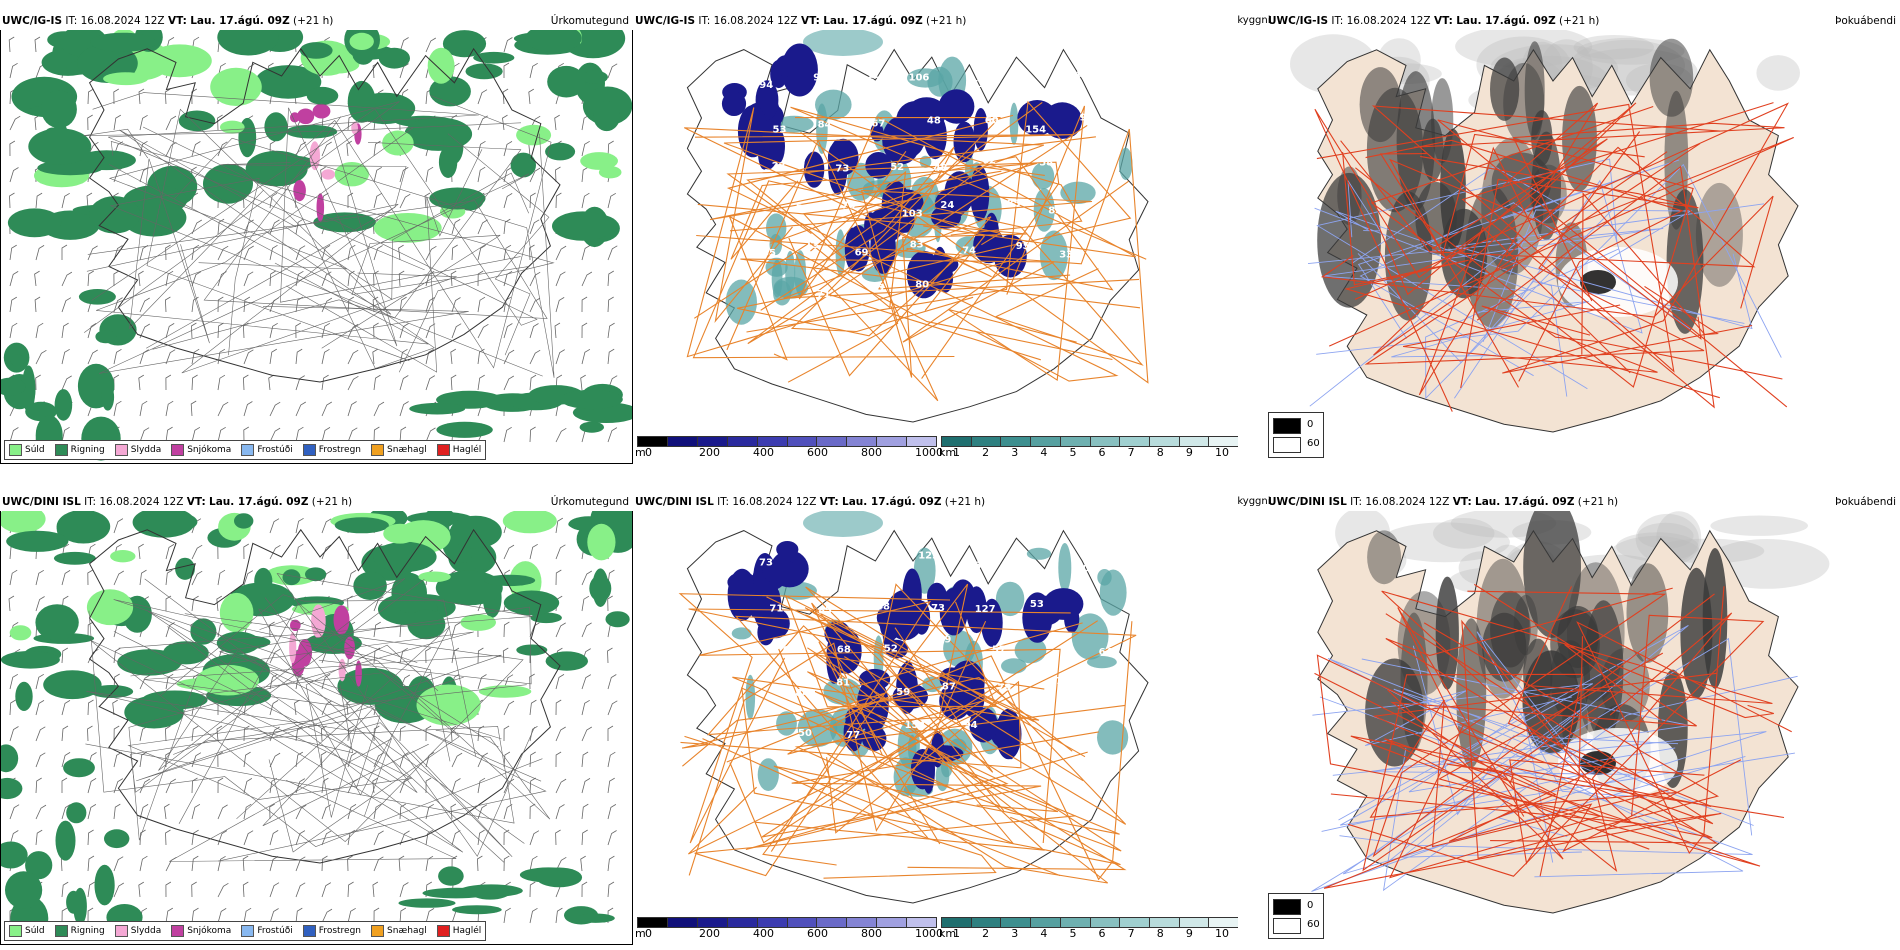 This screenshot has height=950, width=1900. Describe the element at coordinates (87, 931) in the screenshot. I see `legend-label: Rigning` at that location.